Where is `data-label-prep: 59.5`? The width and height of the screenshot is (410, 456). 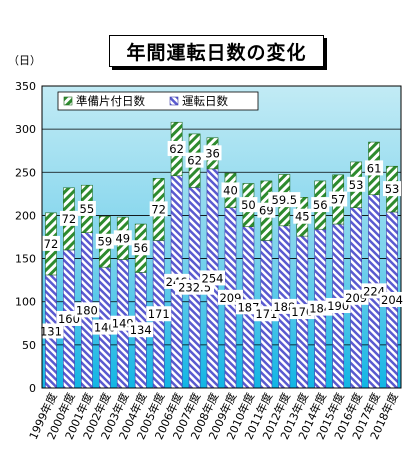 data-label-prep: 59.5 is located at coordinates (285, 200).